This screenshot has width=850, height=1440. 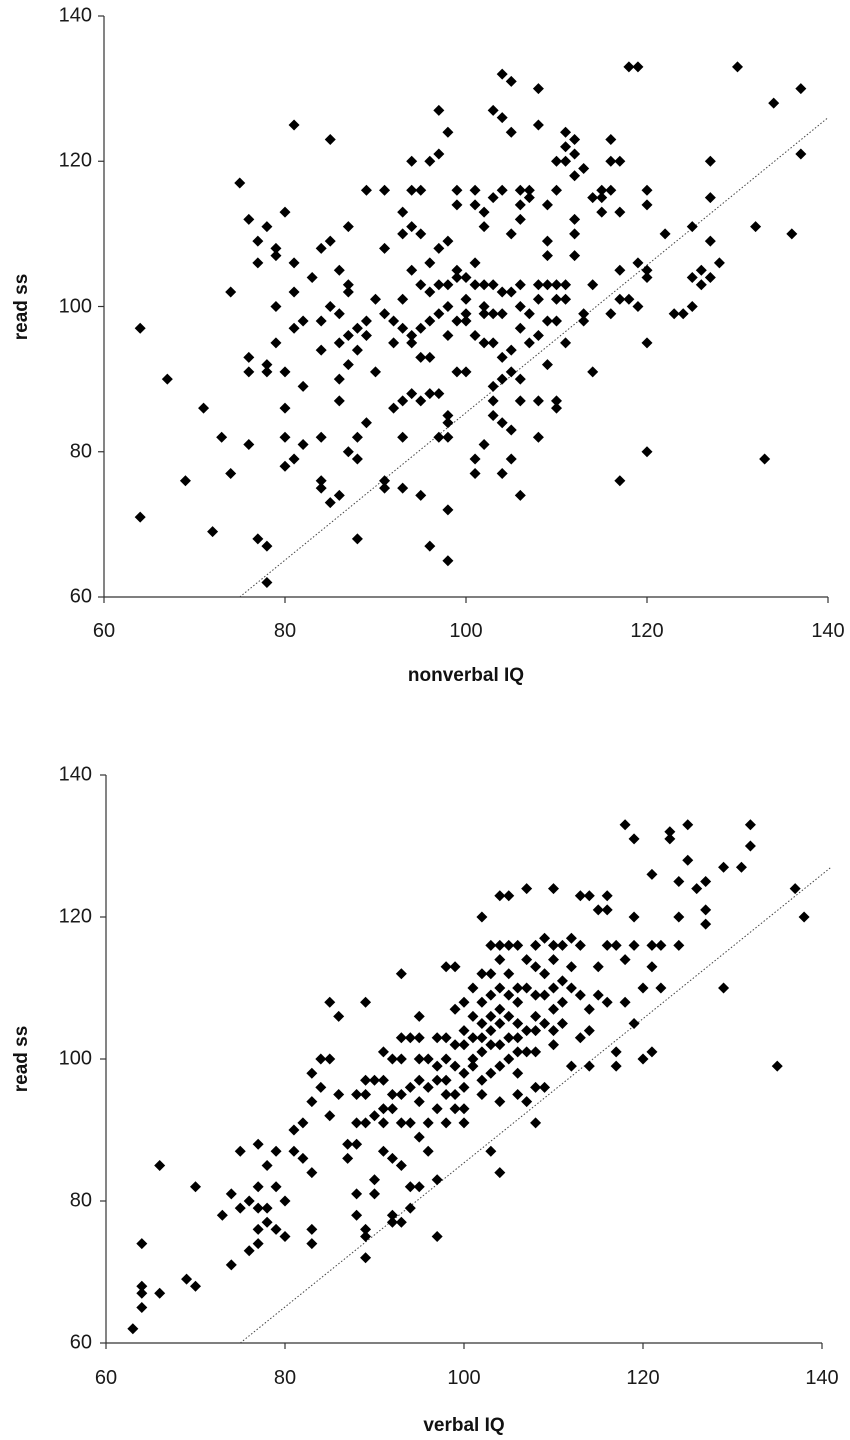 What do you see at coordinates (21, 1059) in the screenshot?
I see `y-axis-title: read ss` at bounding box center [21, 1059].